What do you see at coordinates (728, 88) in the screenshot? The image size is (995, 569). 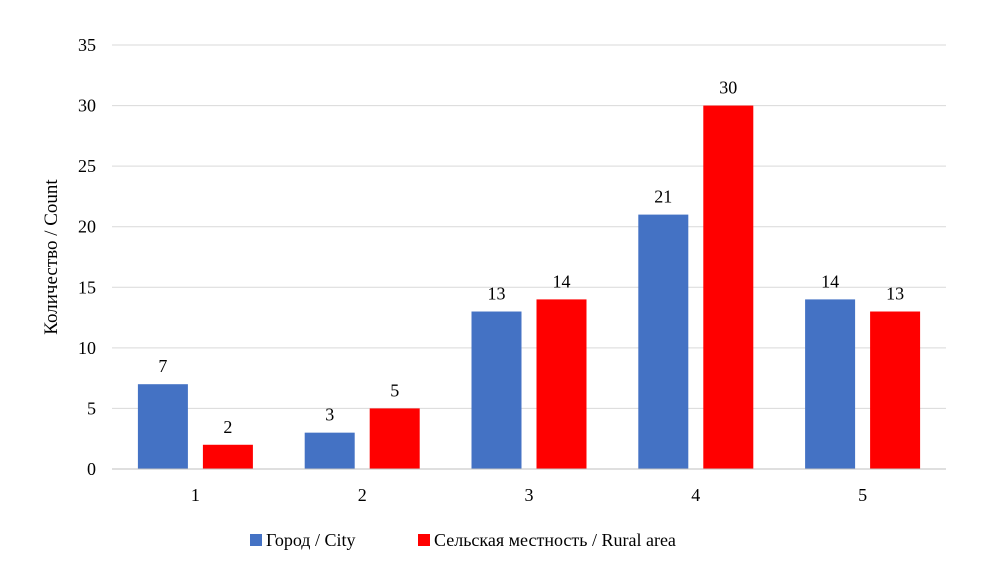 I see `data-label: 30` at bounding box center [728, 88].